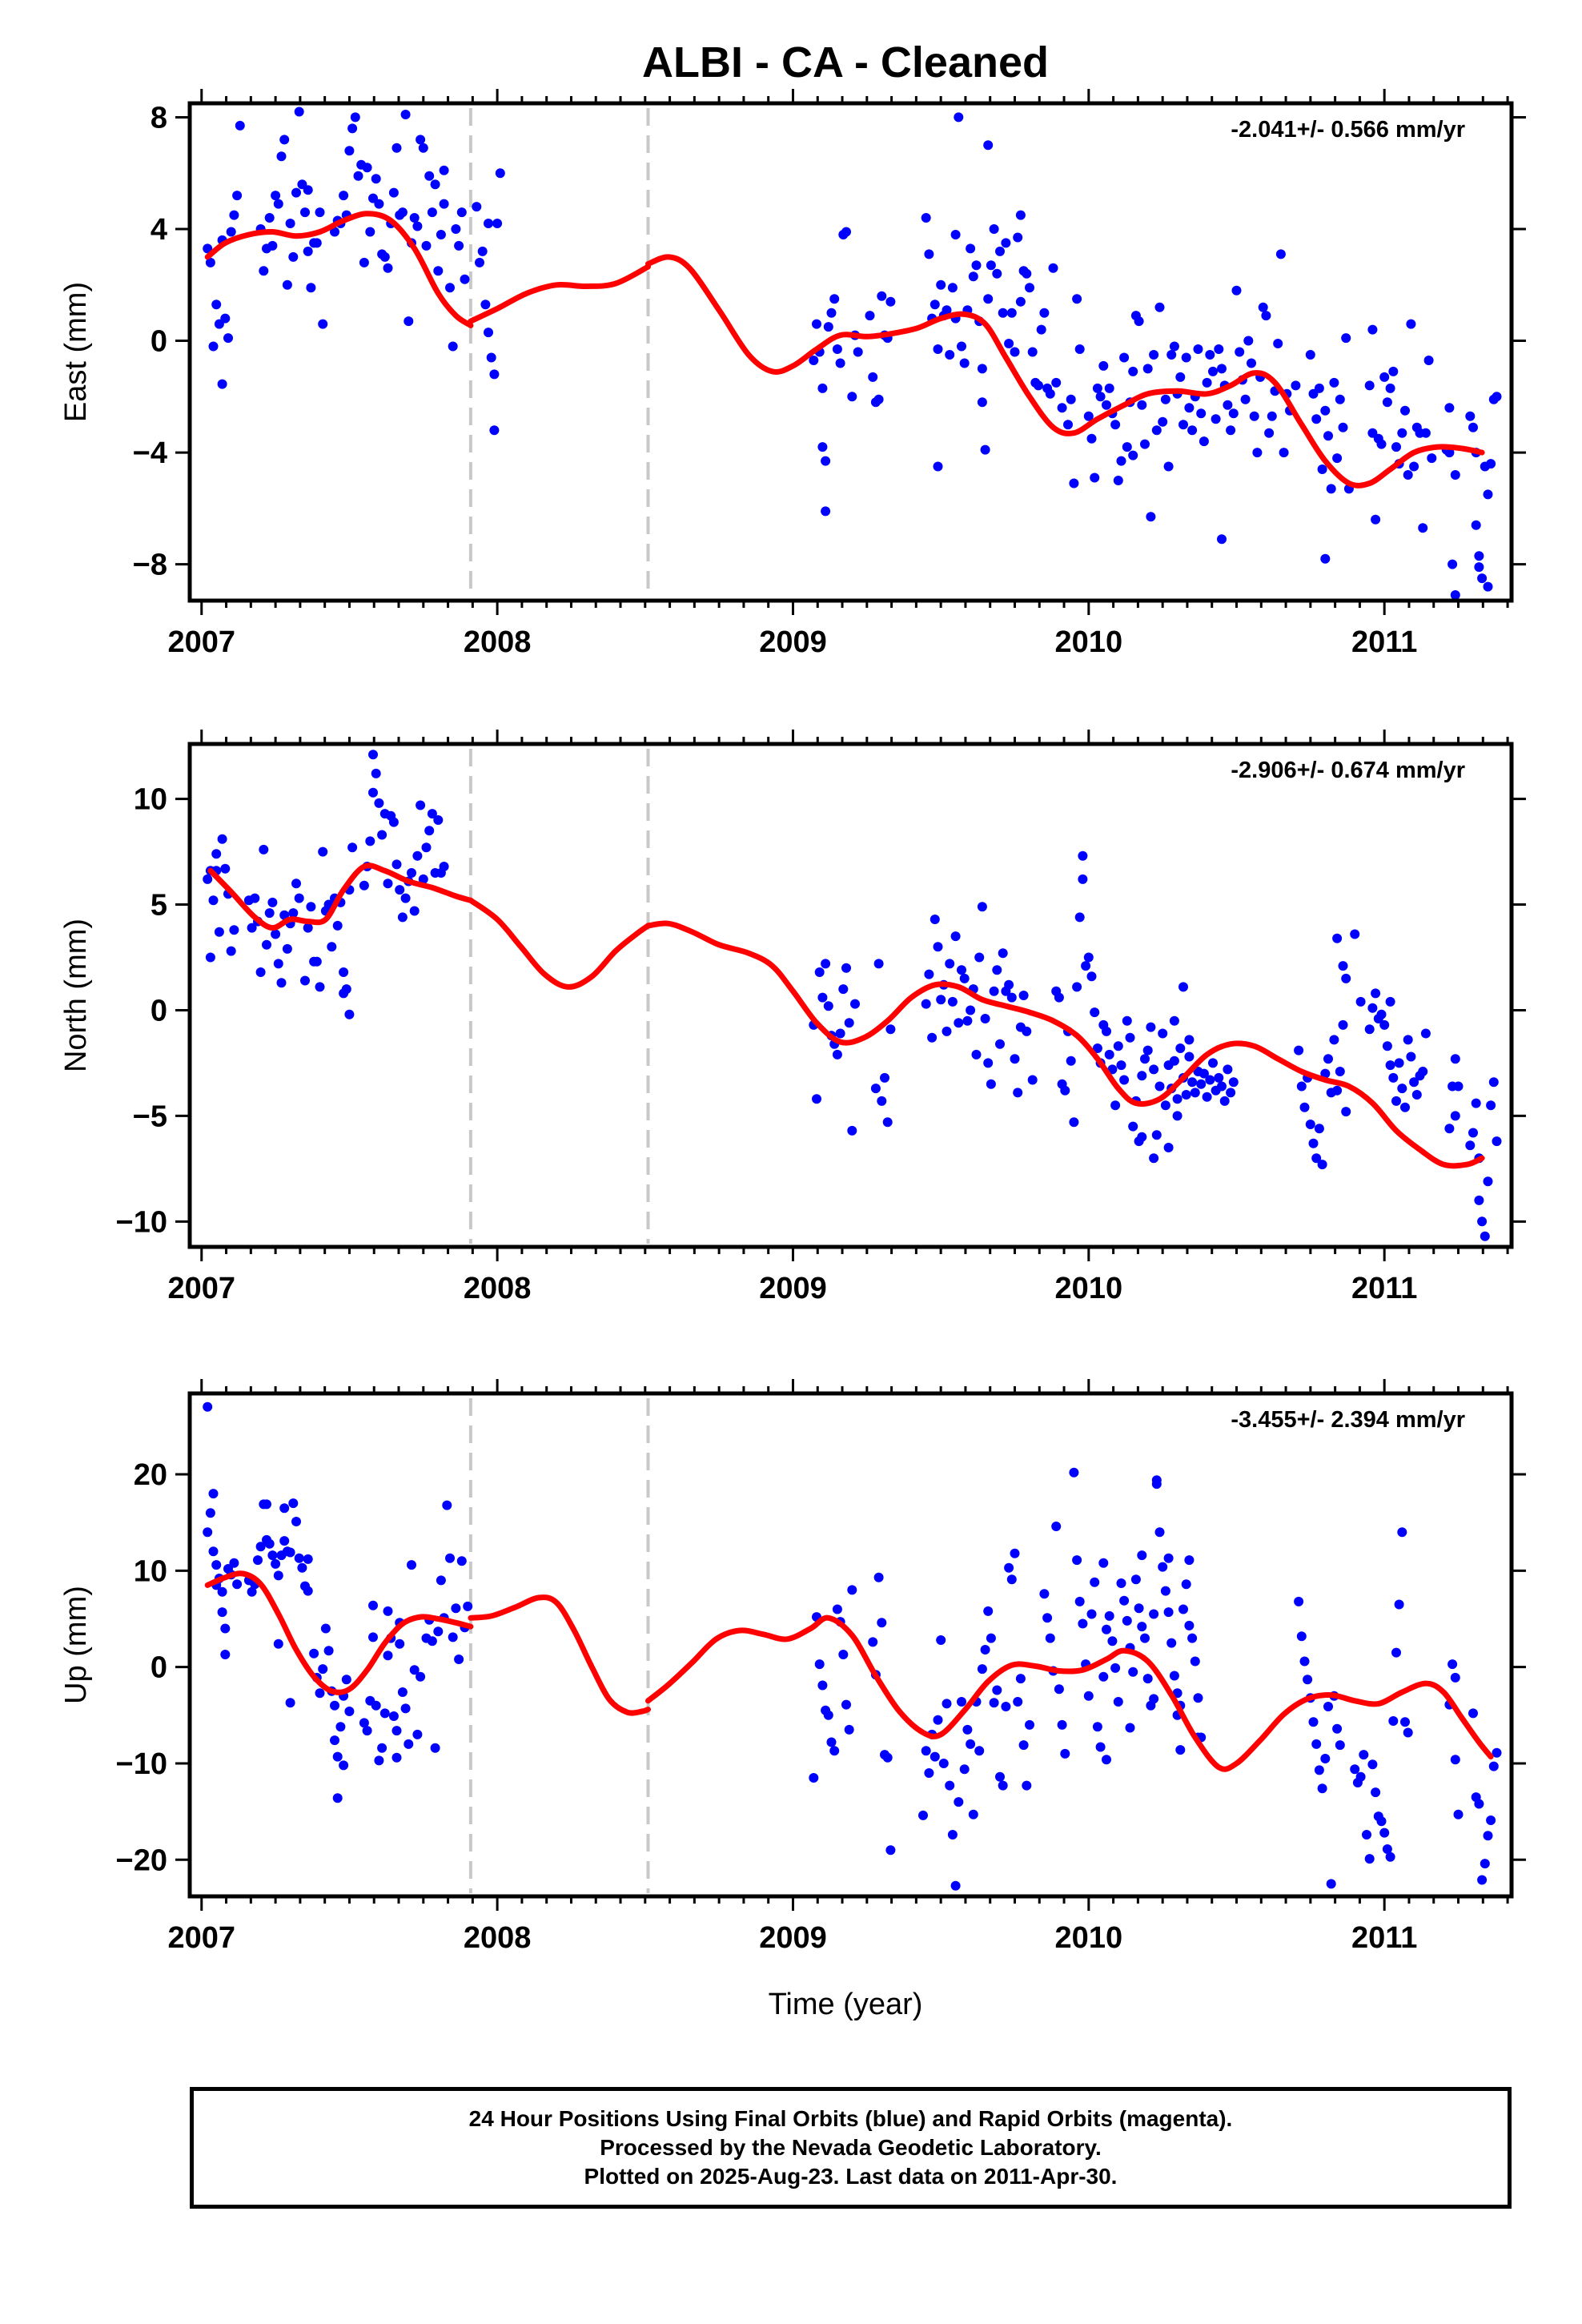  What do you see at coordinates (151, 1571) in the screenshot?
I see `y-tick-label: 10` at bounding box center [151, 1571].